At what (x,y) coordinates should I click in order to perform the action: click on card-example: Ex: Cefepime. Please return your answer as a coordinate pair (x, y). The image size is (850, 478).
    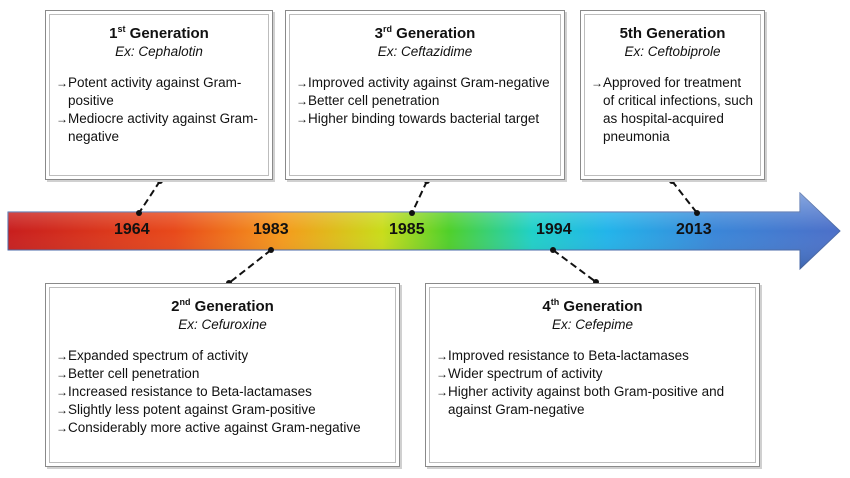
    Looking at the image, I should click on (592, 324).